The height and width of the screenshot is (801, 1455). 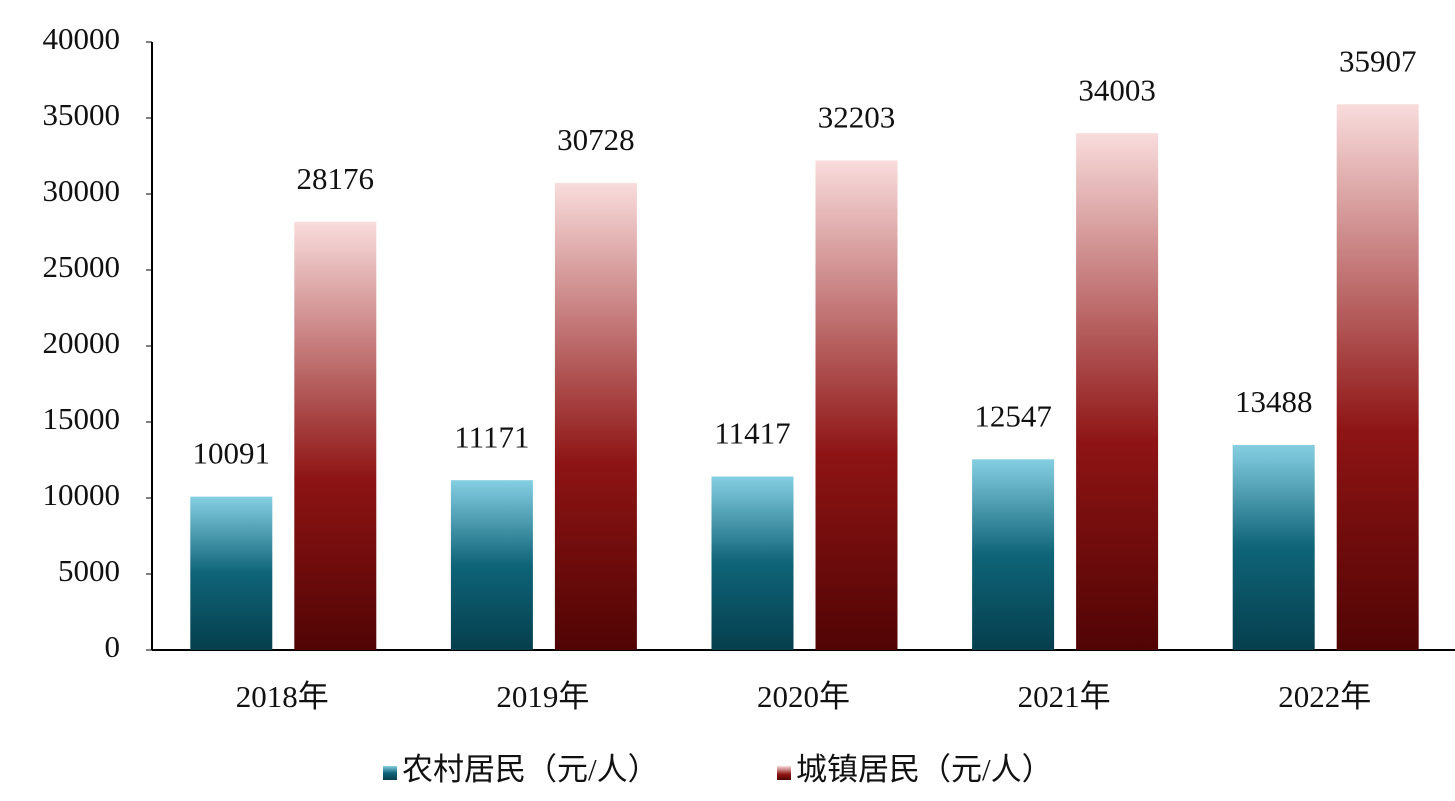 What do you see at coordinates (82, 266) in the screenshot?
I see `y-tick-label: 25000` at bounding box center [82, 266].